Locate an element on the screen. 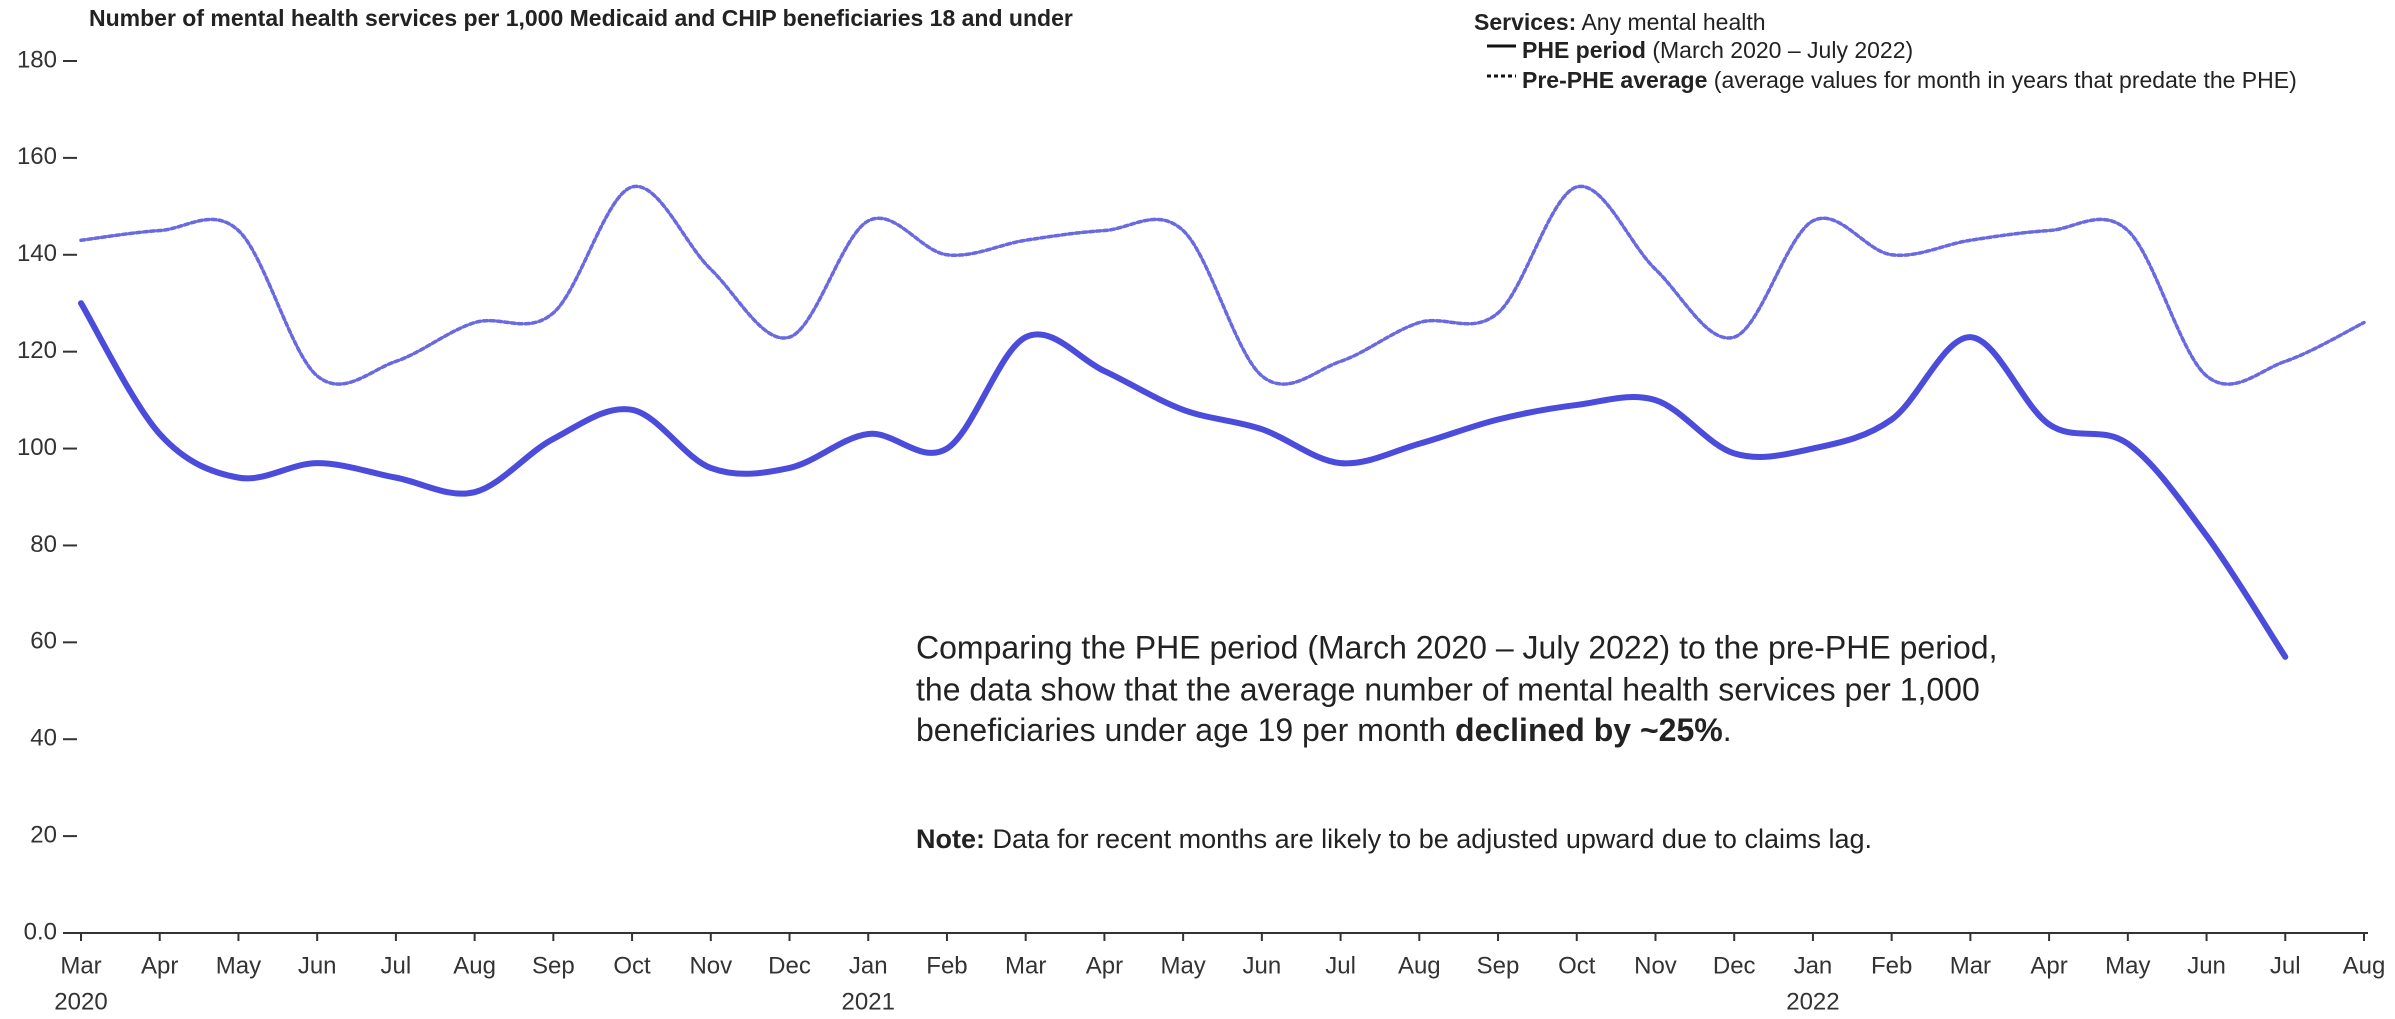 This screenshot has width=2395, height=1019. x-year-label: 2020 is located at coordinates (80, 1001).